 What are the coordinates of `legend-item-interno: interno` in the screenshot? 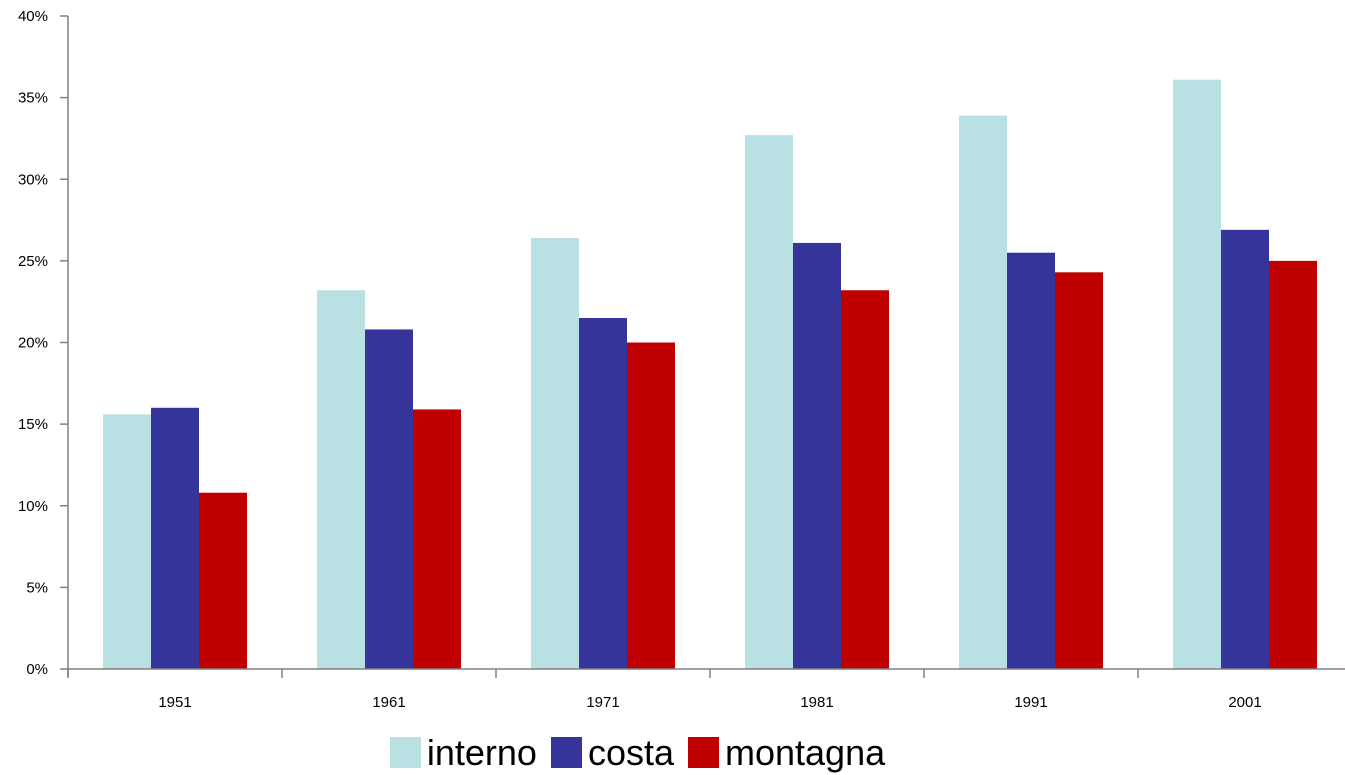 It's located at (463, 752).